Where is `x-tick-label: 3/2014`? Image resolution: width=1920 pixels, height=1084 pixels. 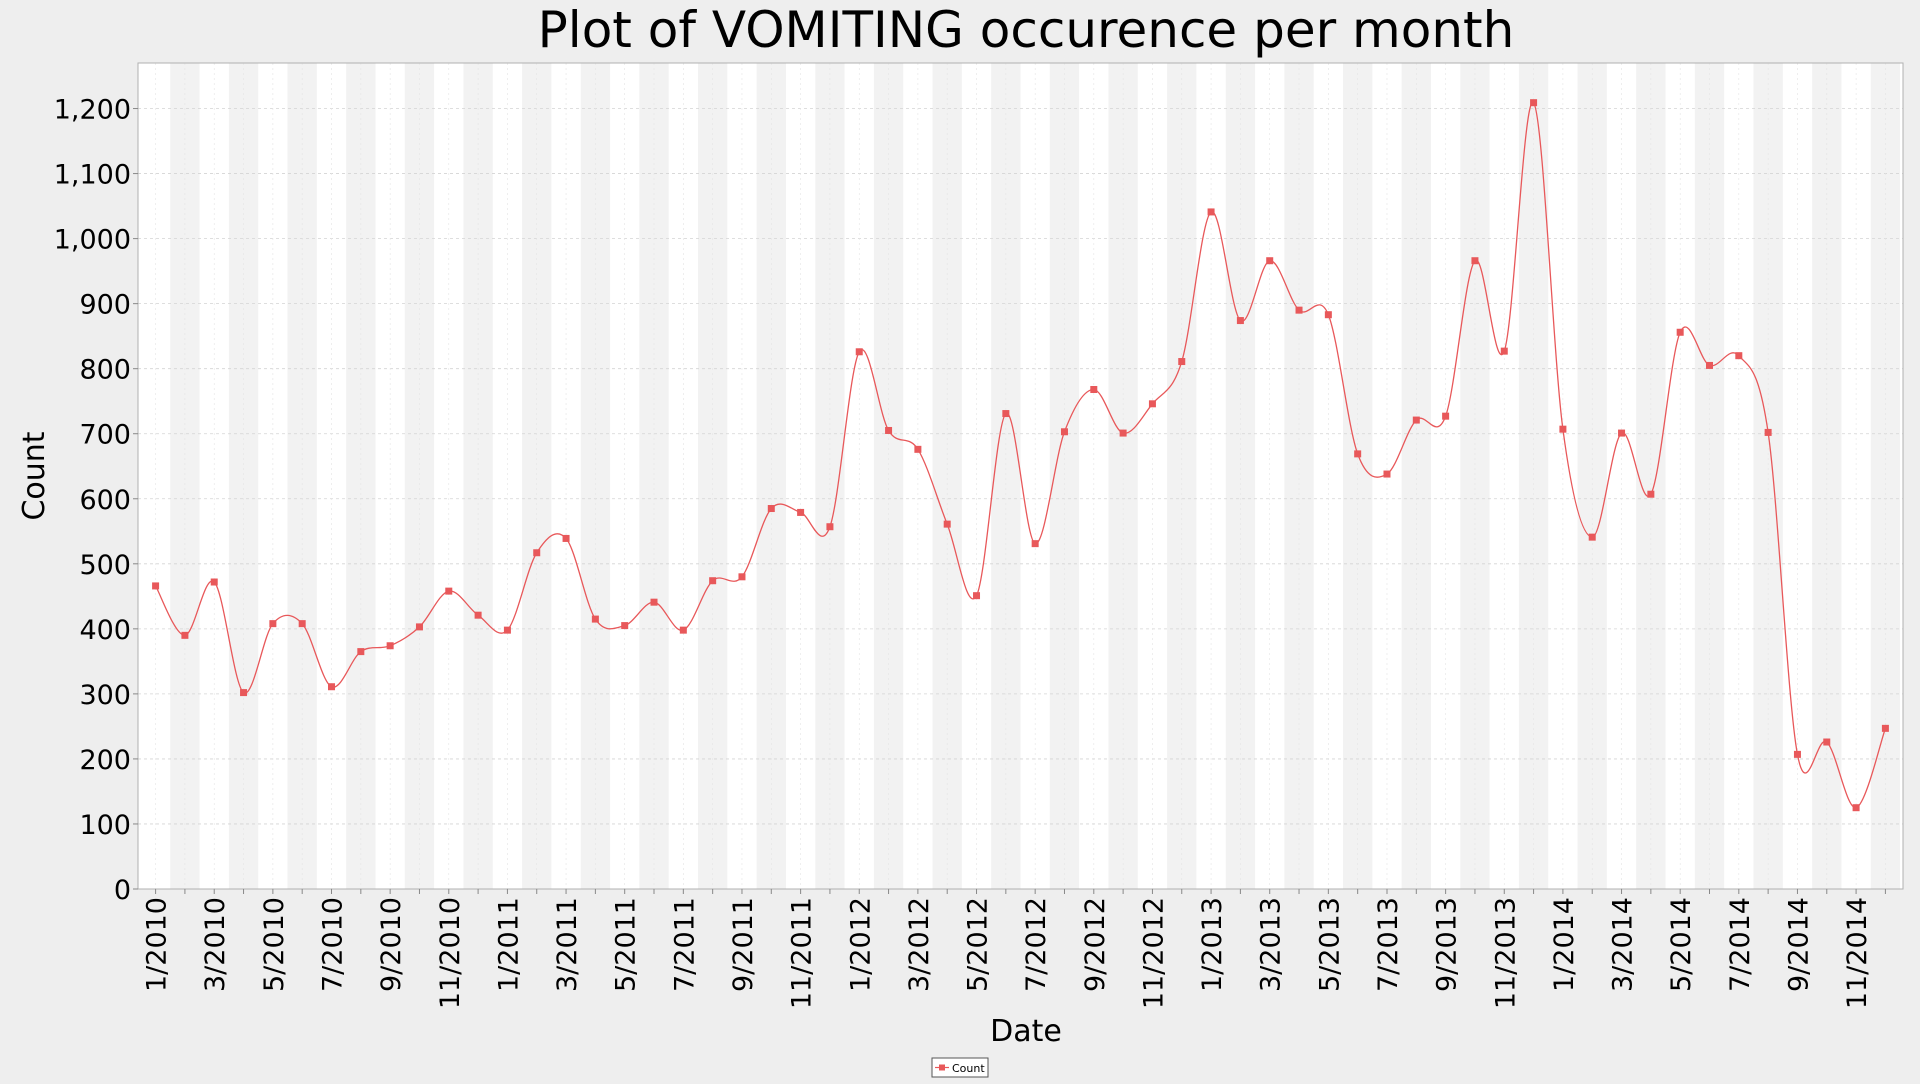
x-tick-label: 3/2014 is located at coordinates (1623, 944).